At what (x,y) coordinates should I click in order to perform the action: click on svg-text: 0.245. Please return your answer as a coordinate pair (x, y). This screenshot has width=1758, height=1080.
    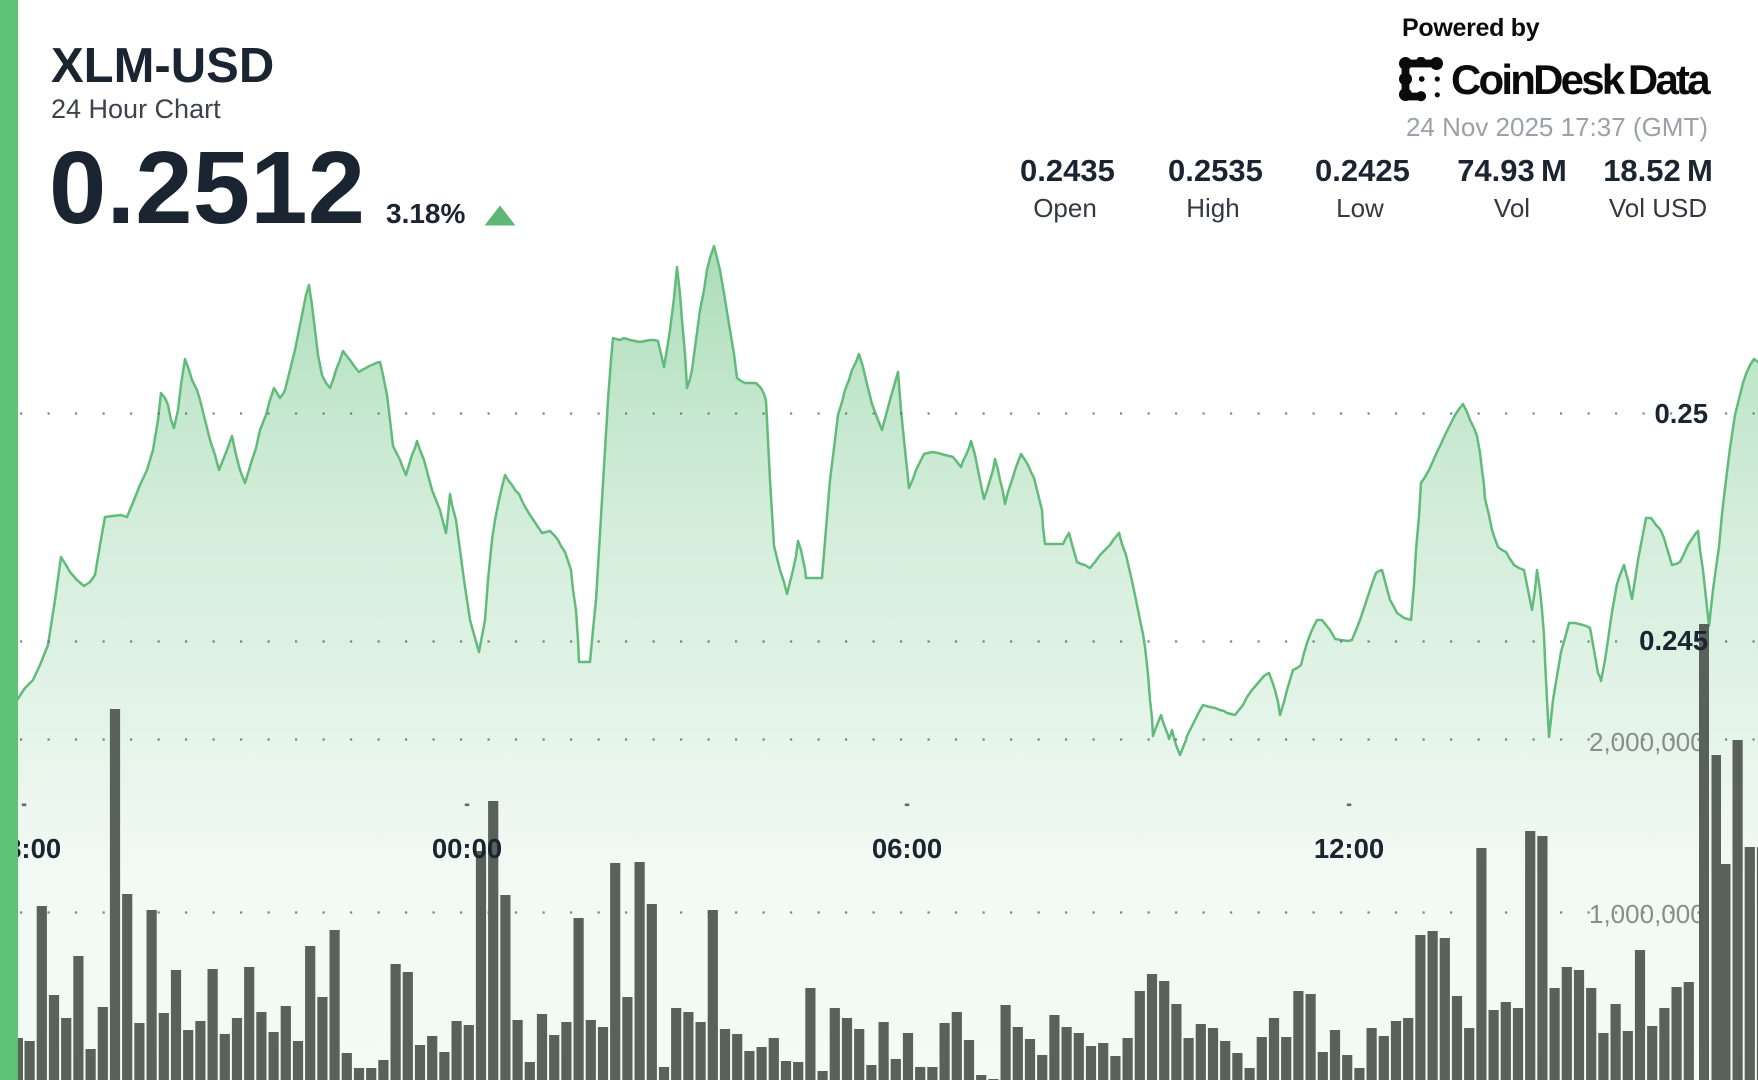
    Looking at the image, I should click on (1673, 640).